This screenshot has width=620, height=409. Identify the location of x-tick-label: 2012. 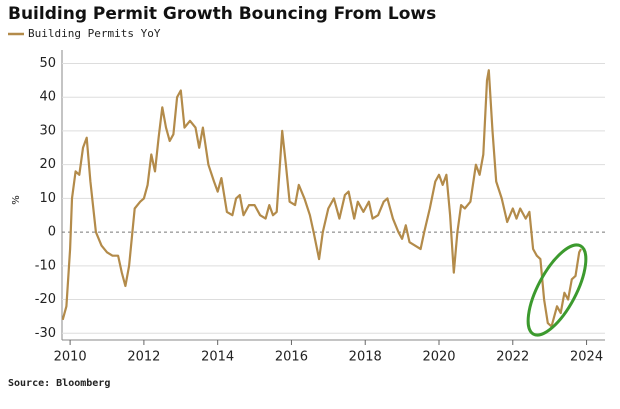
(143, 357).